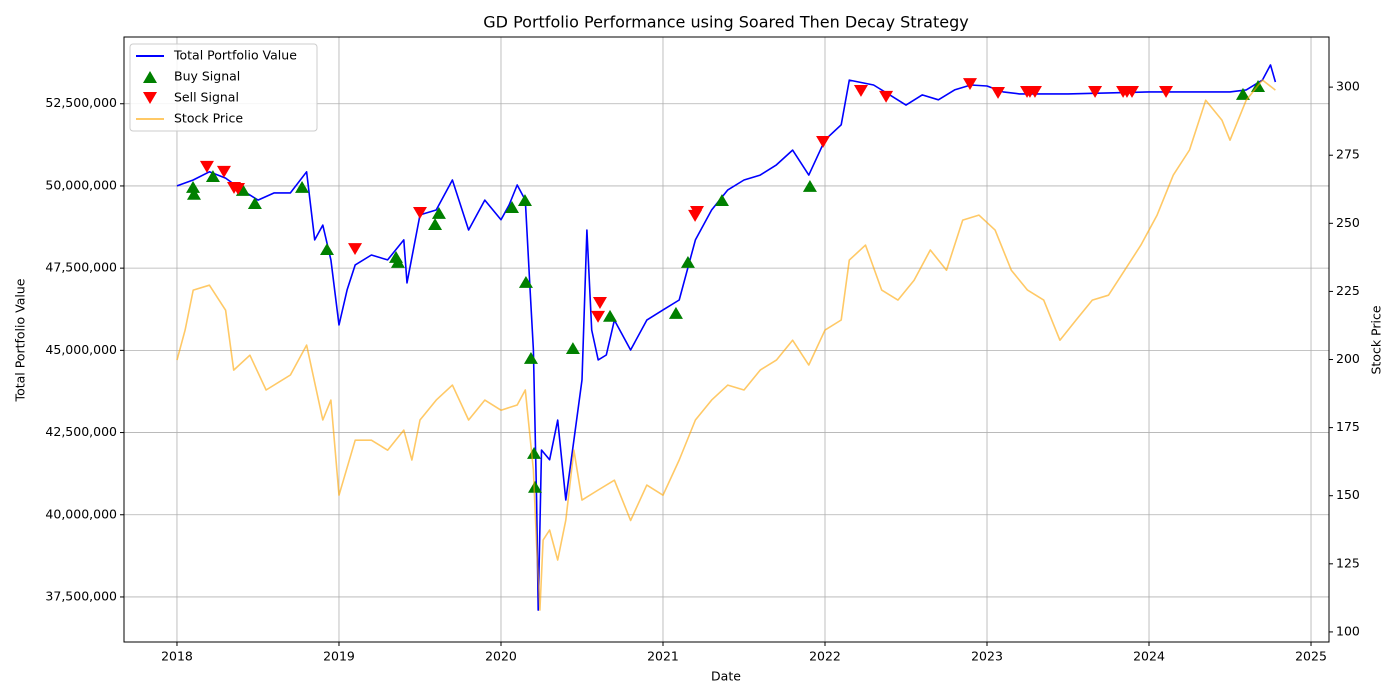 The height and width of the screenshot is (700, 1400). Describe the element at coordinates (208, 118) in the screenshot. I see `legend-label: Stock Price` at that location.